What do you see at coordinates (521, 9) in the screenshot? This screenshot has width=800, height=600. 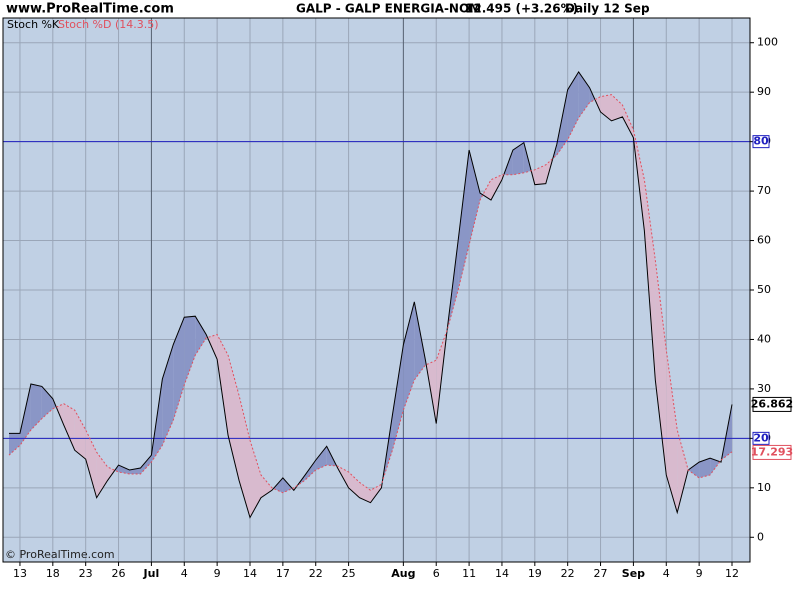 I see `chart-subtitle: 12.495 (+3.26%)` at bounding box center [521, 9].